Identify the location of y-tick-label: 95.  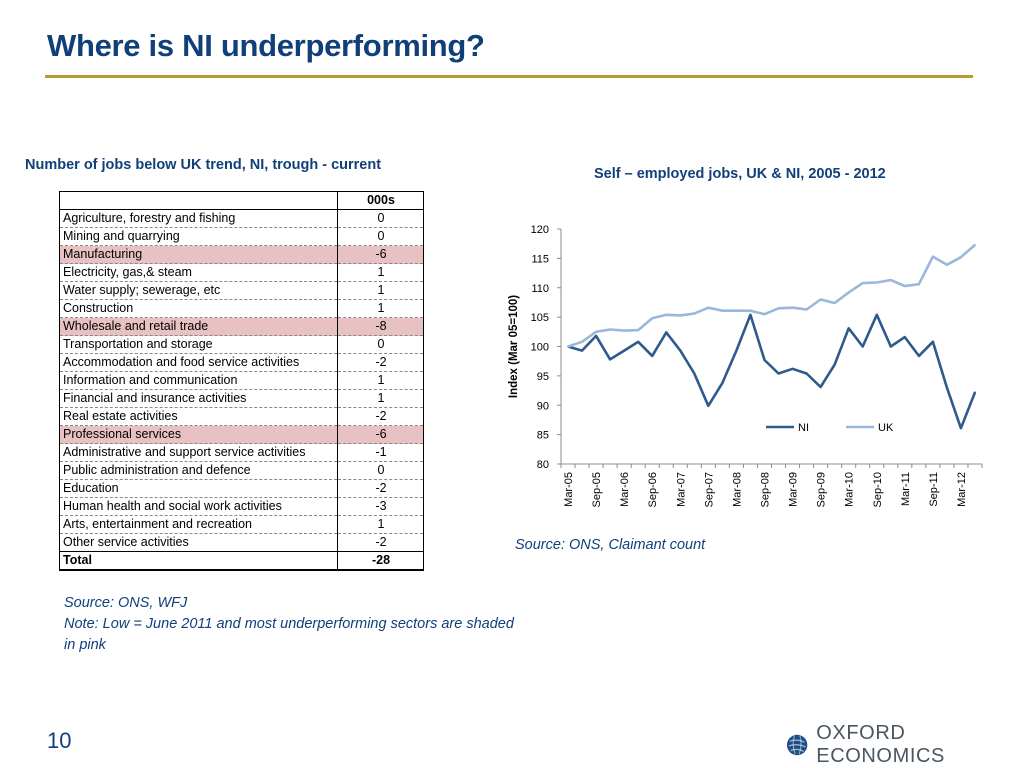
(543, 377).